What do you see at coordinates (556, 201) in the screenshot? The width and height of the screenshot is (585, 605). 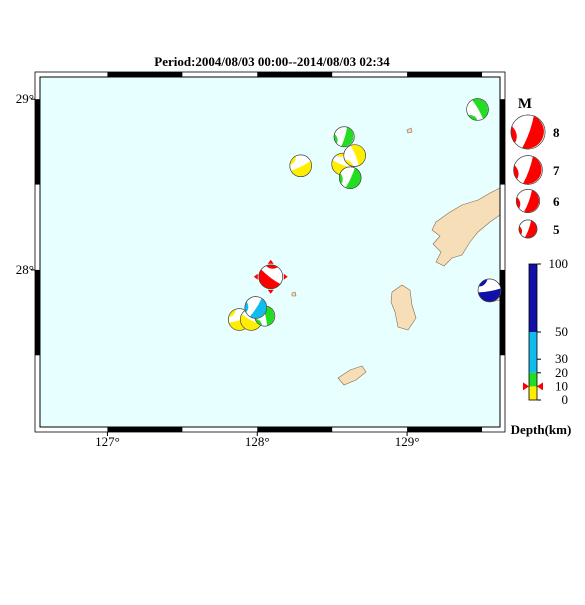 I see `legend-label: 6` at bounding box center [556, 201].